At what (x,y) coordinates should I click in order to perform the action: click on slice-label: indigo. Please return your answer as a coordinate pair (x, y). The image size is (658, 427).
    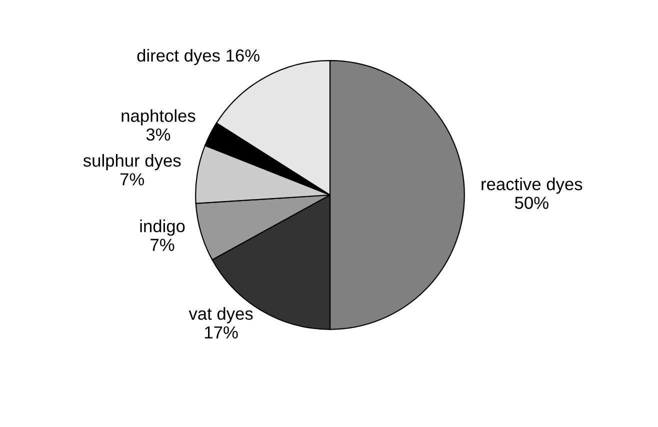
    Looking at the image, I should click on (162, 228).